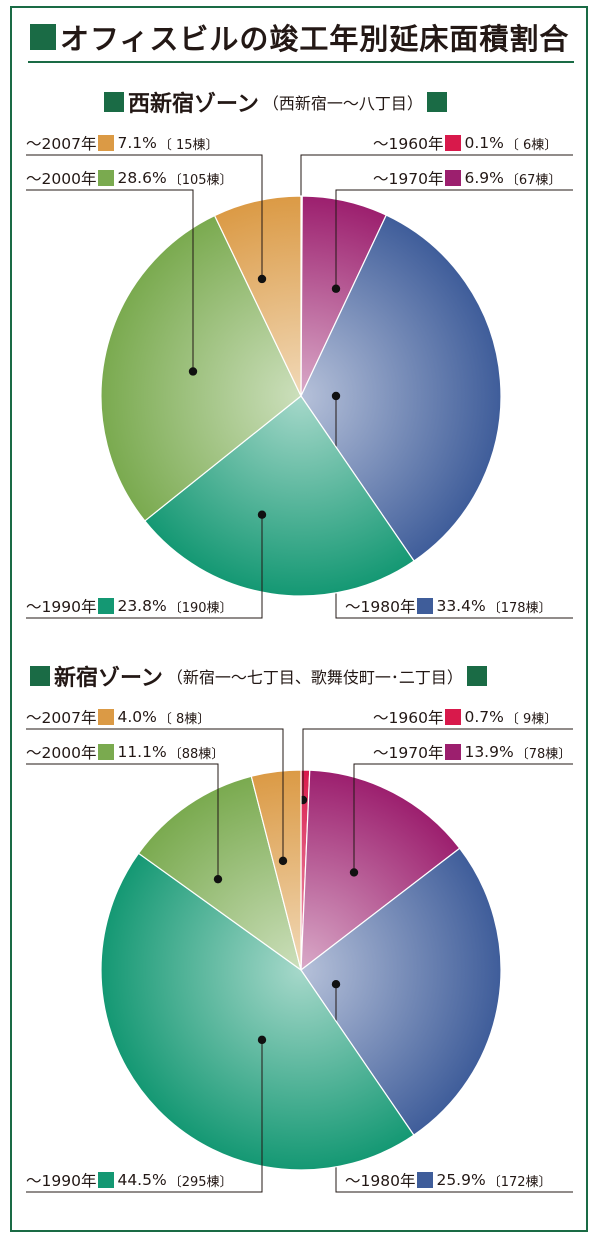 This screenshot has width=600, height=1240. Describe the element at coordinates (408, 753) in the screenshot. I see `legend-year-label: ～1970年` at that location.